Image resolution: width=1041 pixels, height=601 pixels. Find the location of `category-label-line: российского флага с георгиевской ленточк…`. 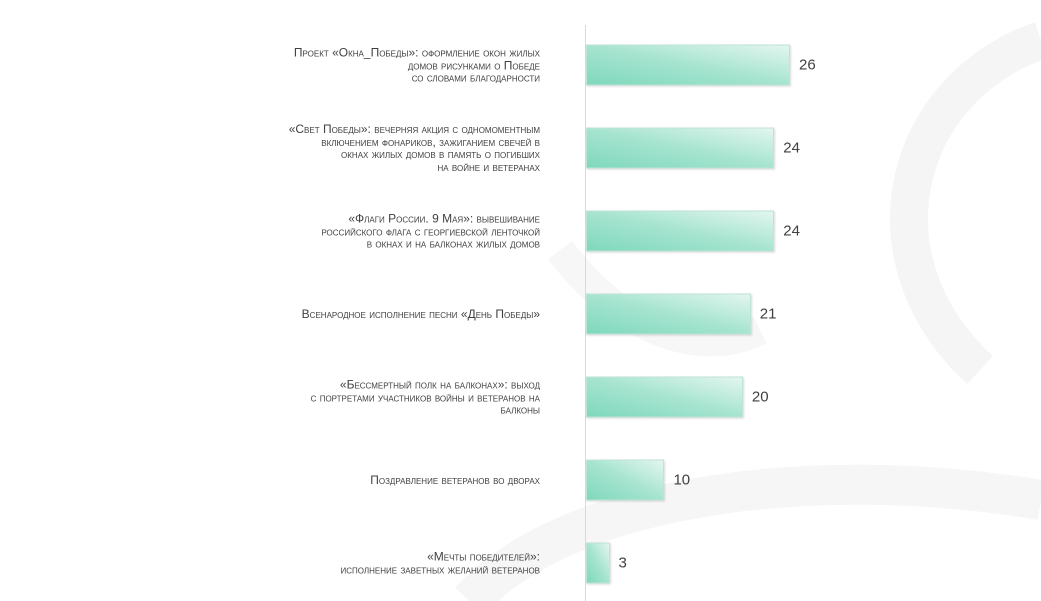

category-label-line: российского флага с георгиевской ленточк… is located at coordinates (430, 230).